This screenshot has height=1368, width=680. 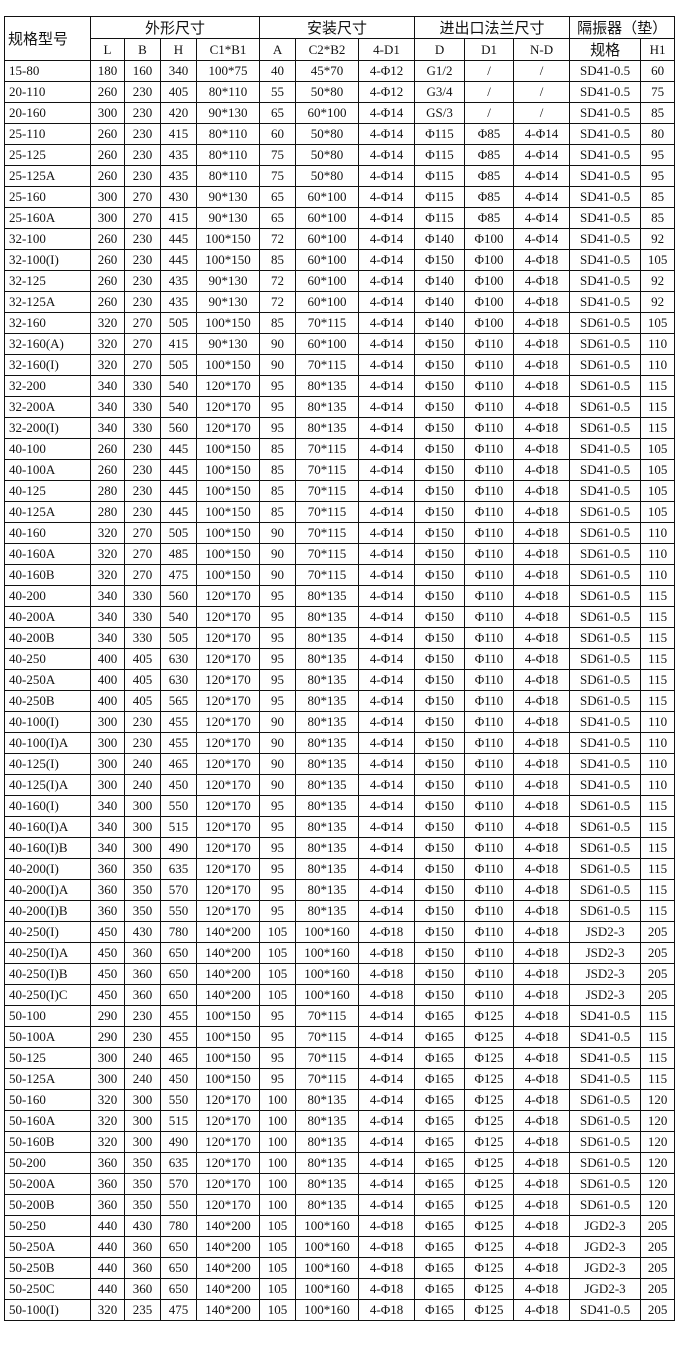 I want to click on value-cell: 560, so click(x=178, y=428).